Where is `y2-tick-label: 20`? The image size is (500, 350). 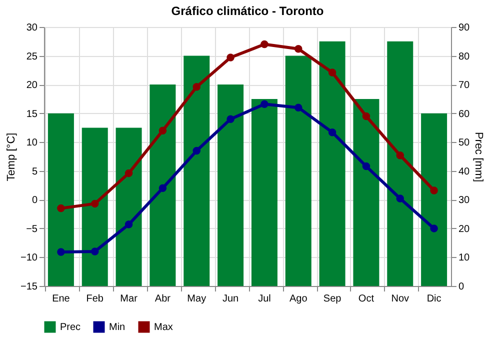
y2-tick-label: 20 is located at coordinates (464, 229).